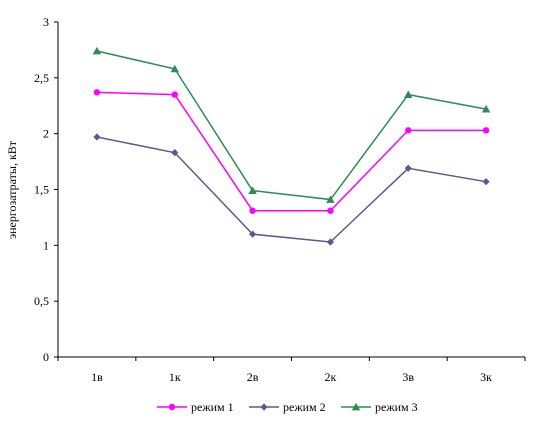 The width and height of the screenshot is (540, 425). What do you see at coordinates (46, 245) in the screenshot?
I see `y-tick-label: 1` at bounding box center [46, 245].